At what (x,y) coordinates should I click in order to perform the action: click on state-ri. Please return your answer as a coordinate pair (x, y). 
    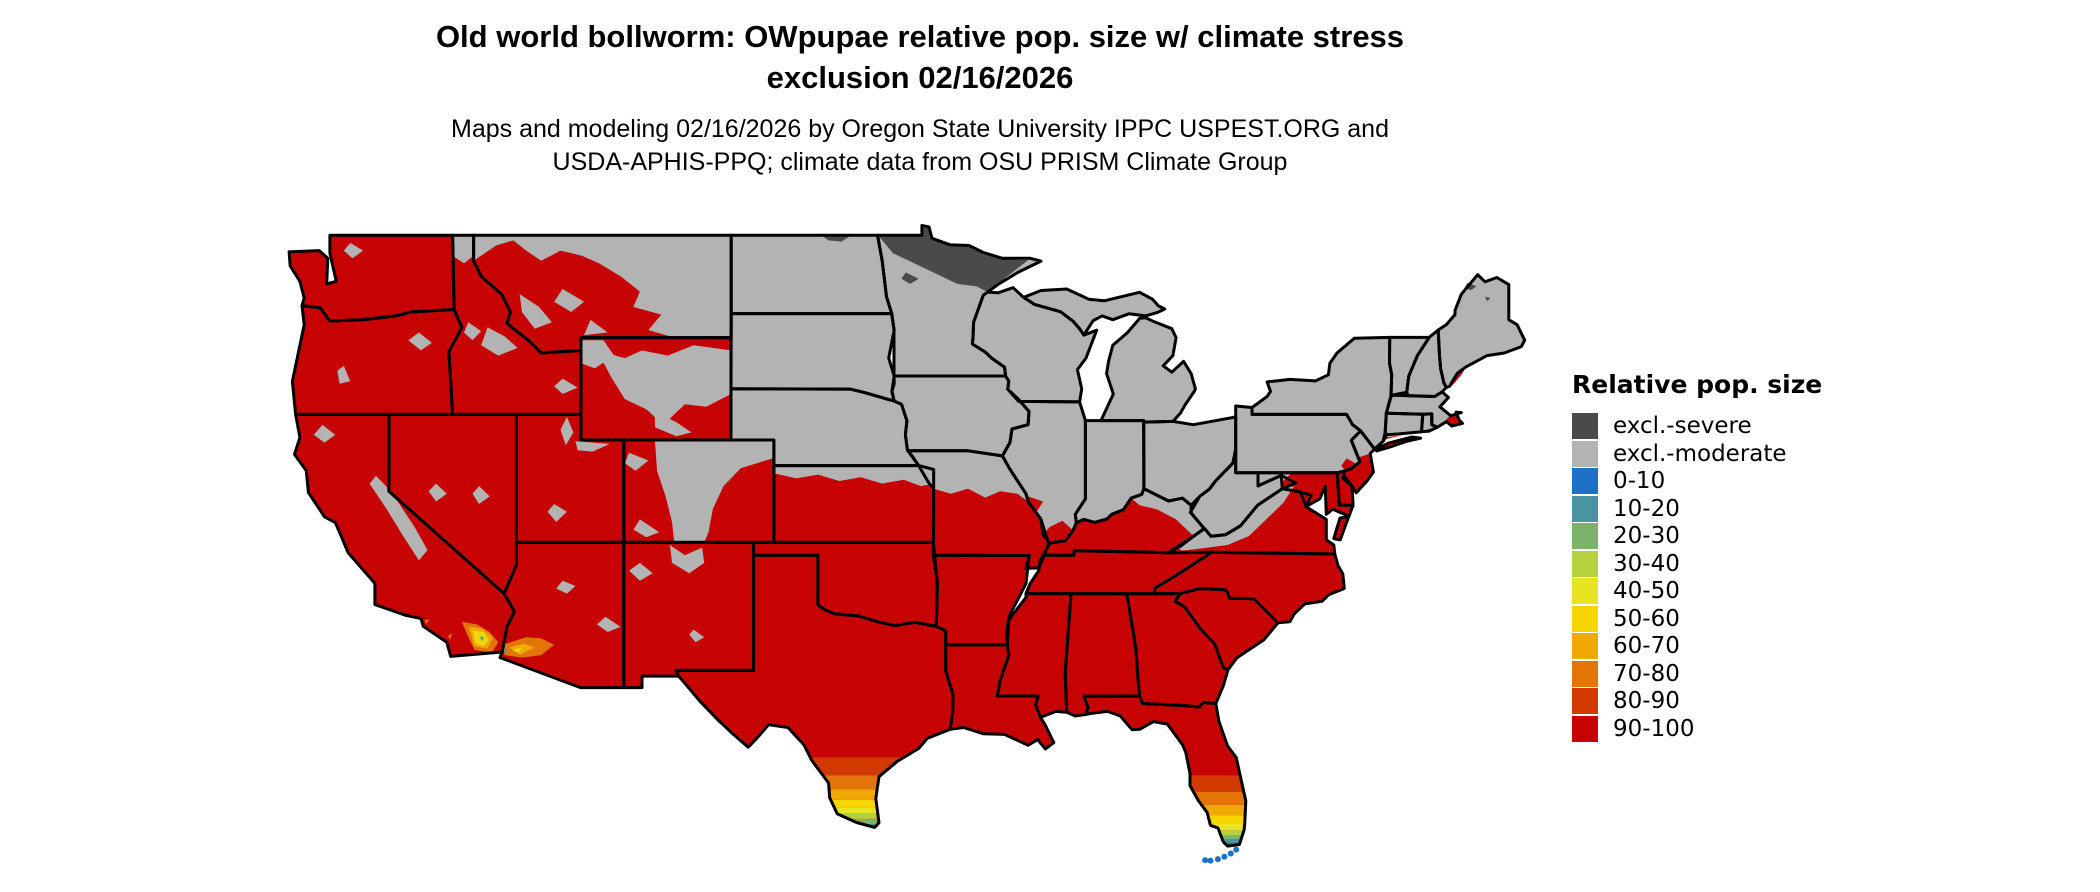
    Looking at the image, I should click on (1429, 422).